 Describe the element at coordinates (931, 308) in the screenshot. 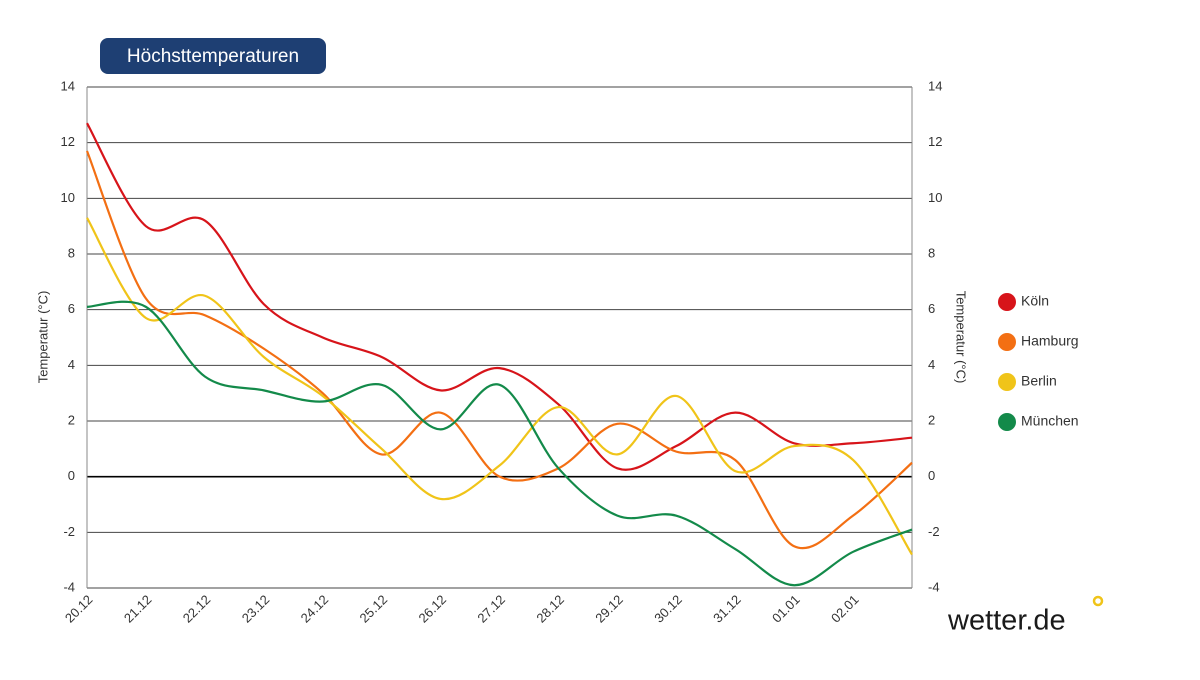

I see `y2-tick-label: 6` at that location.